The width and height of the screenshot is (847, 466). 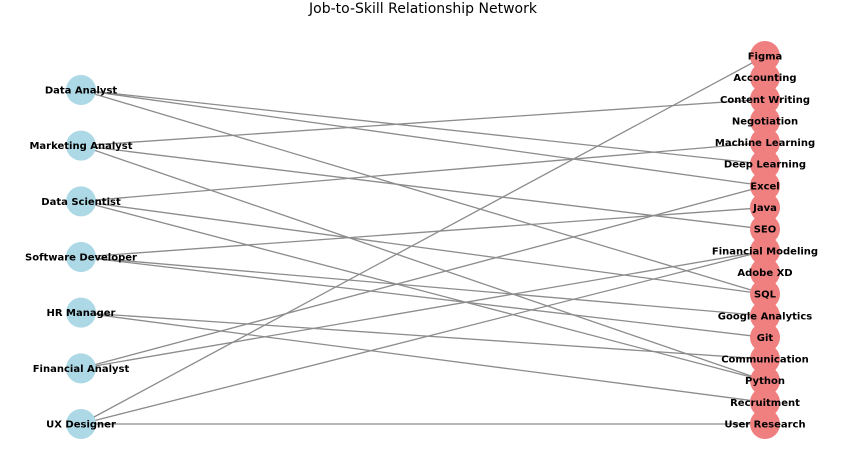 I want to click on skill-node-label: Communication, so click(x=765, y=360).